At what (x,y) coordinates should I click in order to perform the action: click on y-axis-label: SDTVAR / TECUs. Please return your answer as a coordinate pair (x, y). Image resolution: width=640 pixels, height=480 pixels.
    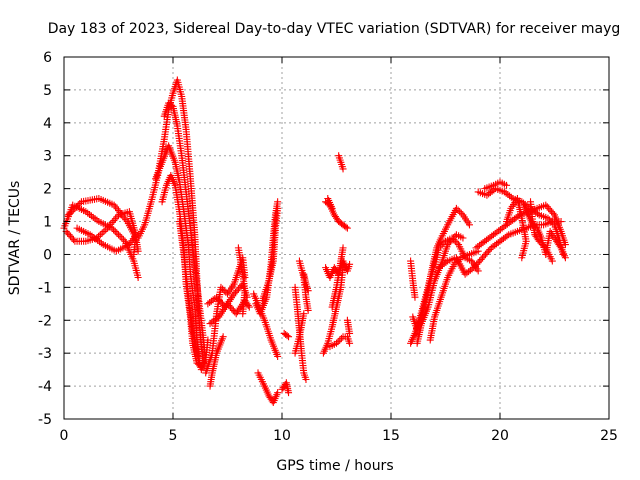
    Looking at the image, I should click on (15, 238).